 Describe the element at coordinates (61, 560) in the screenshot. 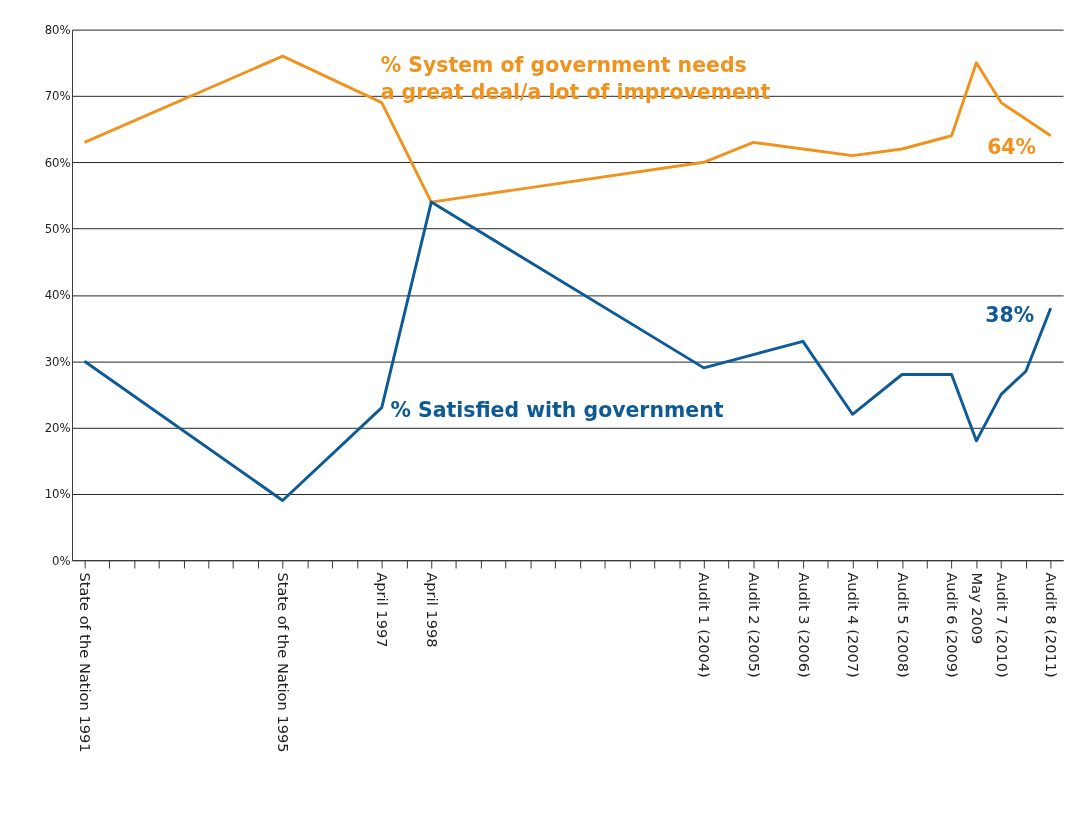

I see `y-tick-label: 0%` at that location.